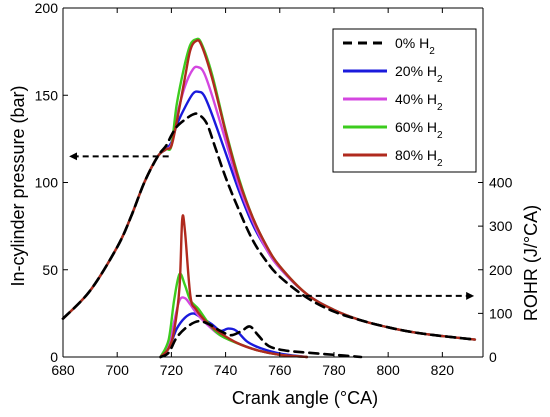 This screenshot has width=550, height=417. What do you see at coordinates (280, 370) in the screenshot?
I see `x-tick-label: 760` at bounding box center [280, 370].